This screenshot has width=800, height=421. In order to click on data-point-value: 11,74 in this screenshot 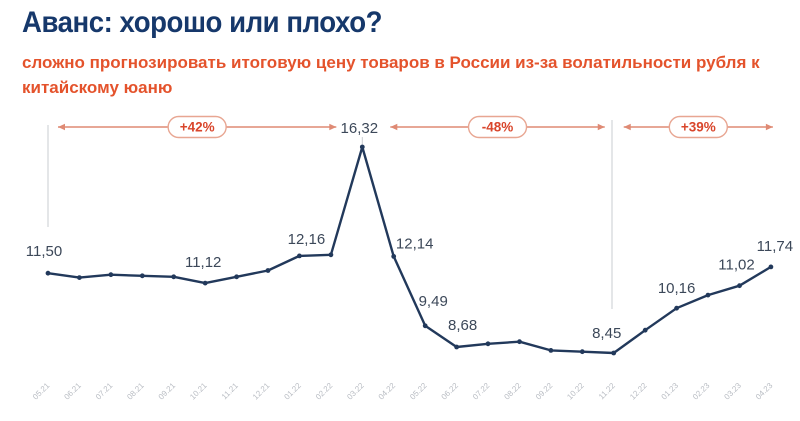, I will do `click(775, 246)`.